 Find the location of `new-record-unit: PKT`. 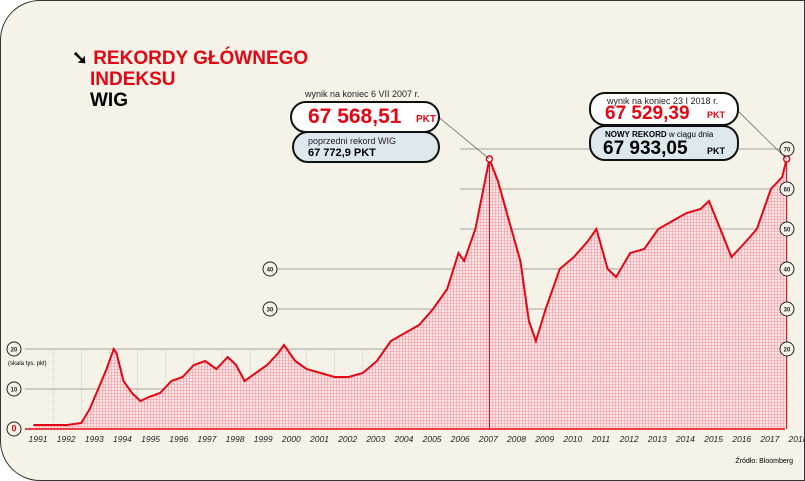

new-record-unit: PKT is located at coordinates (716, 151).